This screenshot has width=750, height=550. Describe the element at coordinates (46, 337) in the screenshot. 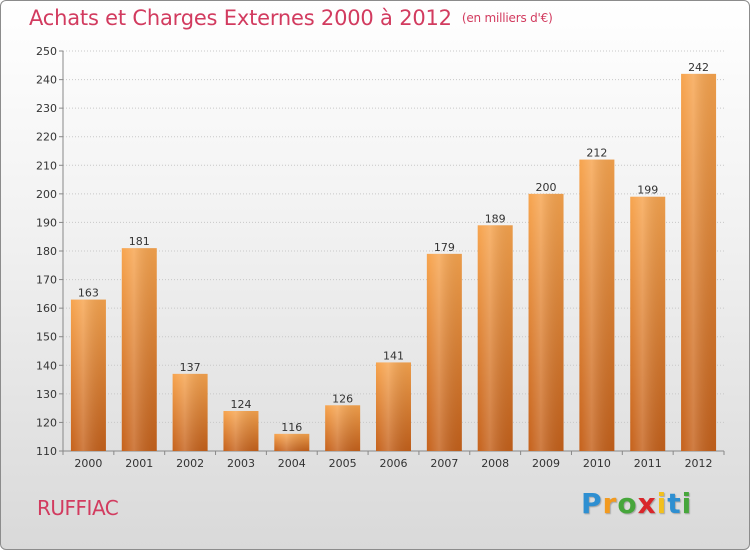

I see `y-tick-label: 150` at that location.